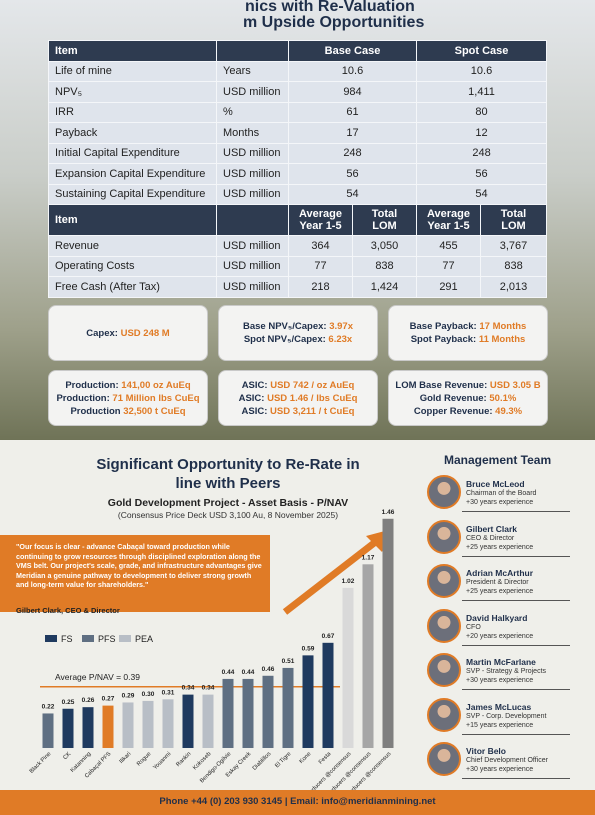 The width and height of the screenshot is (595, 815). What do you see at coordinates (501, 493) in the screenshot?
I see `person-role: Chairman of the Board` at bounding box center [501, 493].